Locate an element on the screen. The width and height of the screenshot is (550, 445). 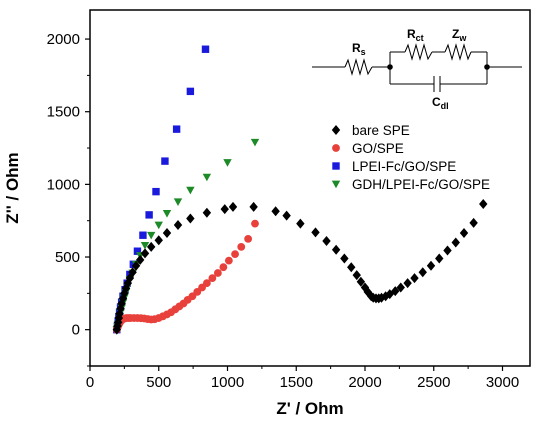
y-tick-label: 2000 is located at coordinates (63, 39).